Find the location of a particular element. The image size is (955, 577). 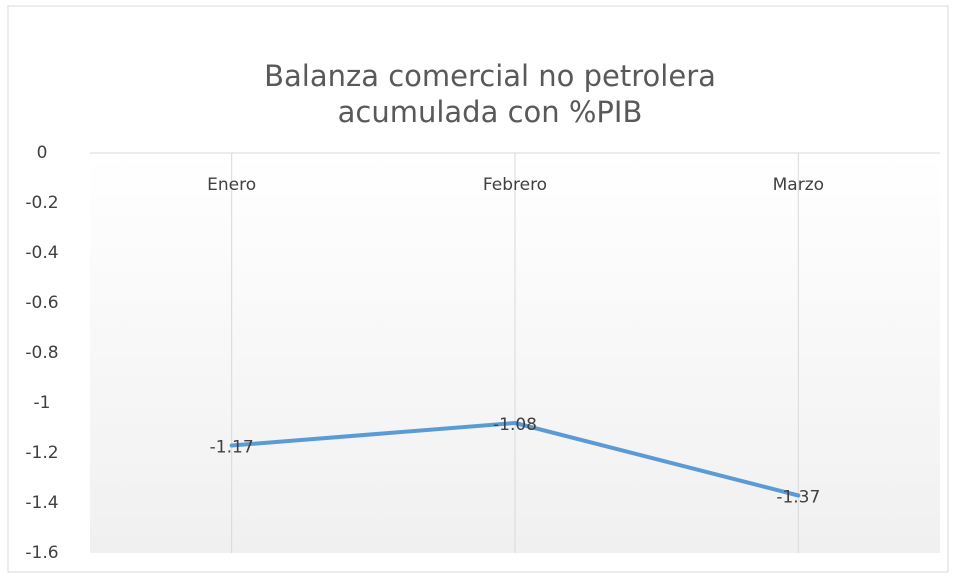

y-tick-label: 0 is located at coordinates (42, 153).